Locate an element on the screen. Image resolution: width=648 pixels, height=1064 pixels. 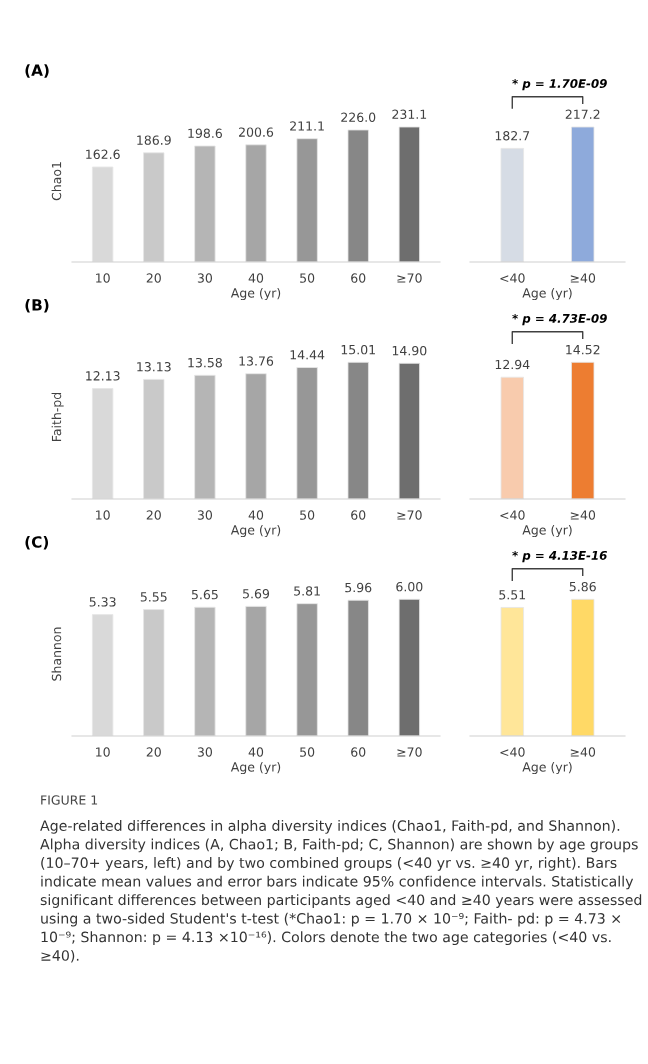
data-label: 12.13 is located at coordinates (103, 376).